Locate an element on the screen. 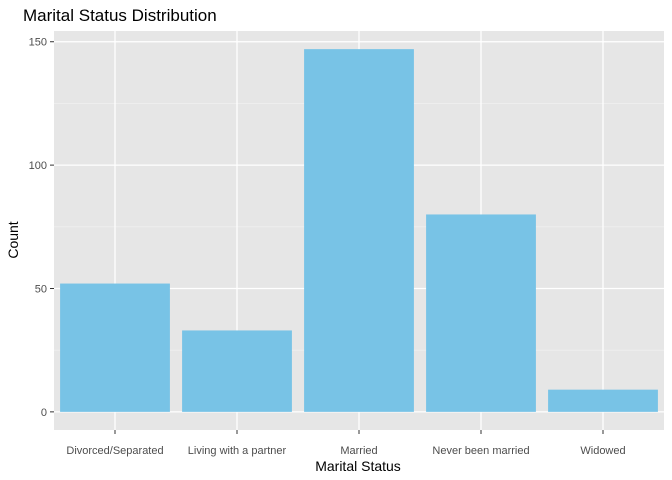  x-tick-label: Divorced/Separated is located at coordinates (114, 451).